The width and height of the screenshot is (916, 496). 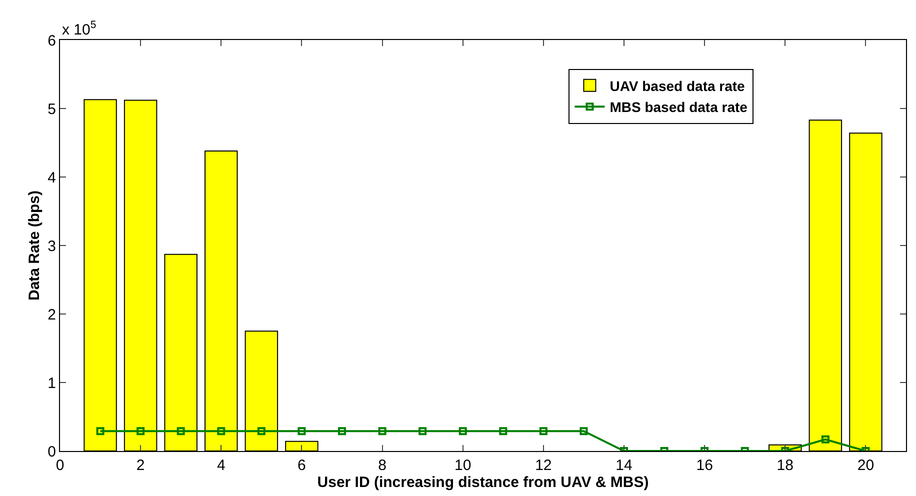 What do you see at coordinates (785, 465) in the screenshot?
I see `x-tick-label: 18` at bounding box center [785, 465].